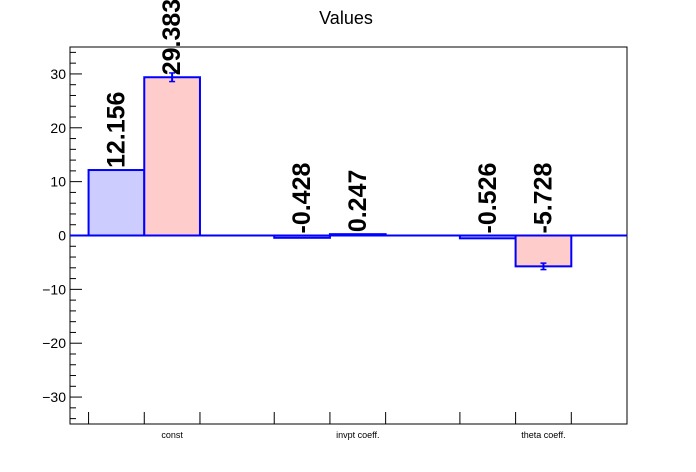 The height and width of the screenshot is (472, 696). What do you see at coordinates (58, 74) in the screenshot?
I see `y-tick-label: 30` at bounding box center [58, 74].